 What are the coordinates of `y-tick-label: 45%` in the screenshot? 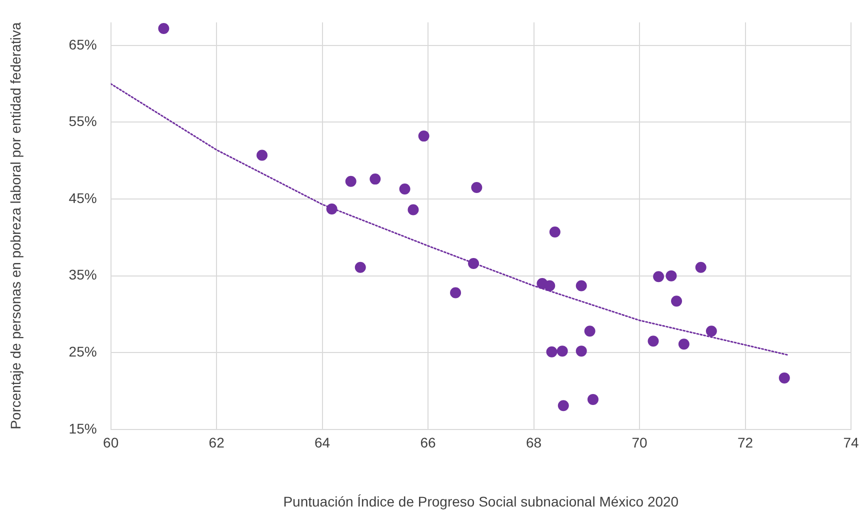 It's located at (82, 198).